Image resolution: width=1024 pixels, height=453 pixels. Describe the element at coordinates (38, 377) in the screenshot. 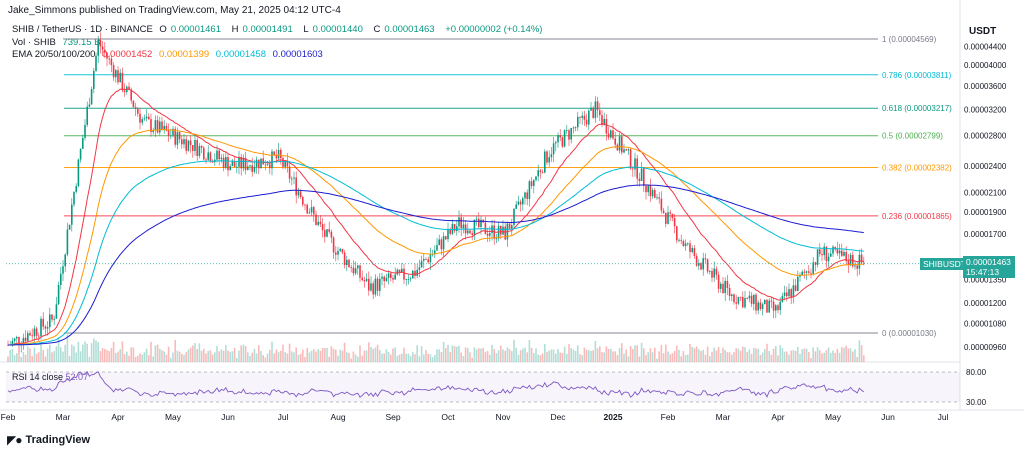

I see `rsi-label-text: RSI 14 close` at that location.